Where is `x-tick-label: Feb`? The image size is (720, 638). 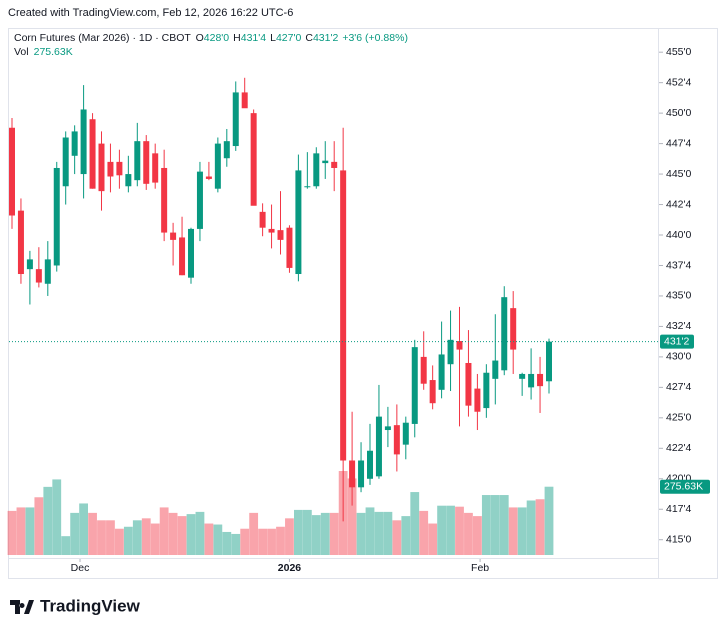
x-tick-label: Feb is located at coordinates (480, 568).